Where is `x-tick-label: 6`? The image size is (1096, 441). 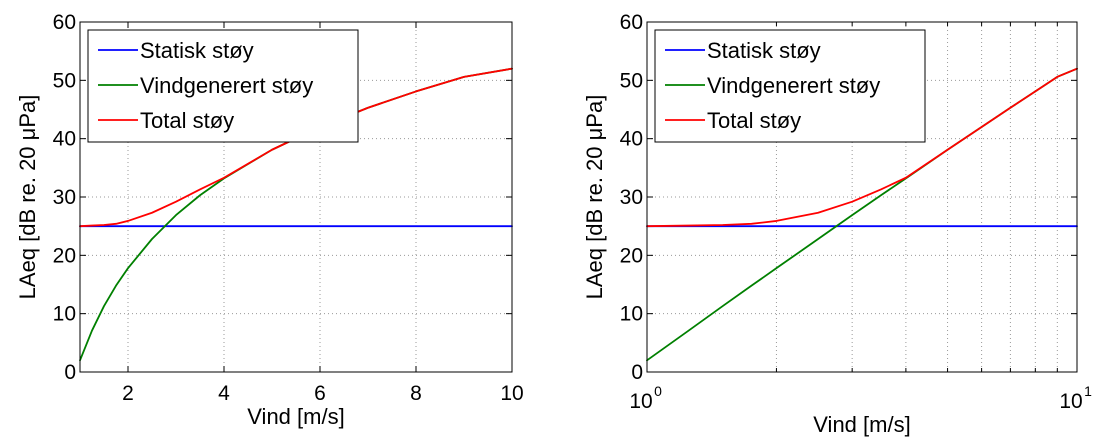
x-tick-label: 6 is located at coordinates (320, 393).